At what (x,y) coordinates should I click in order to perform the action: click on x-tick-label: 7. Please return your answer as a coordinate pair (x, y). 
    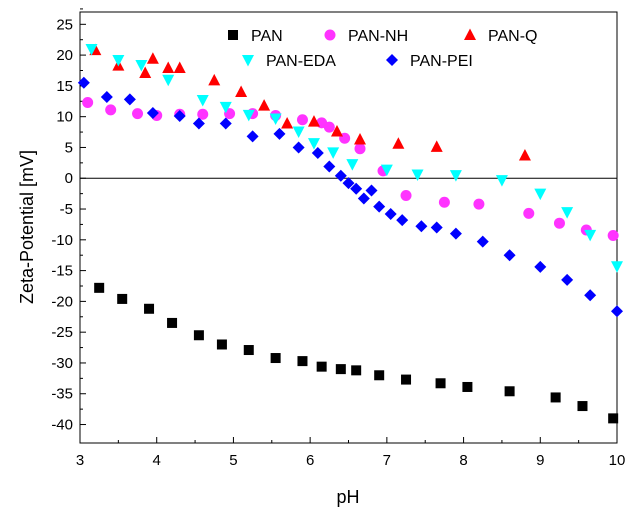
    Looking at the image, I should click on (387, 460).